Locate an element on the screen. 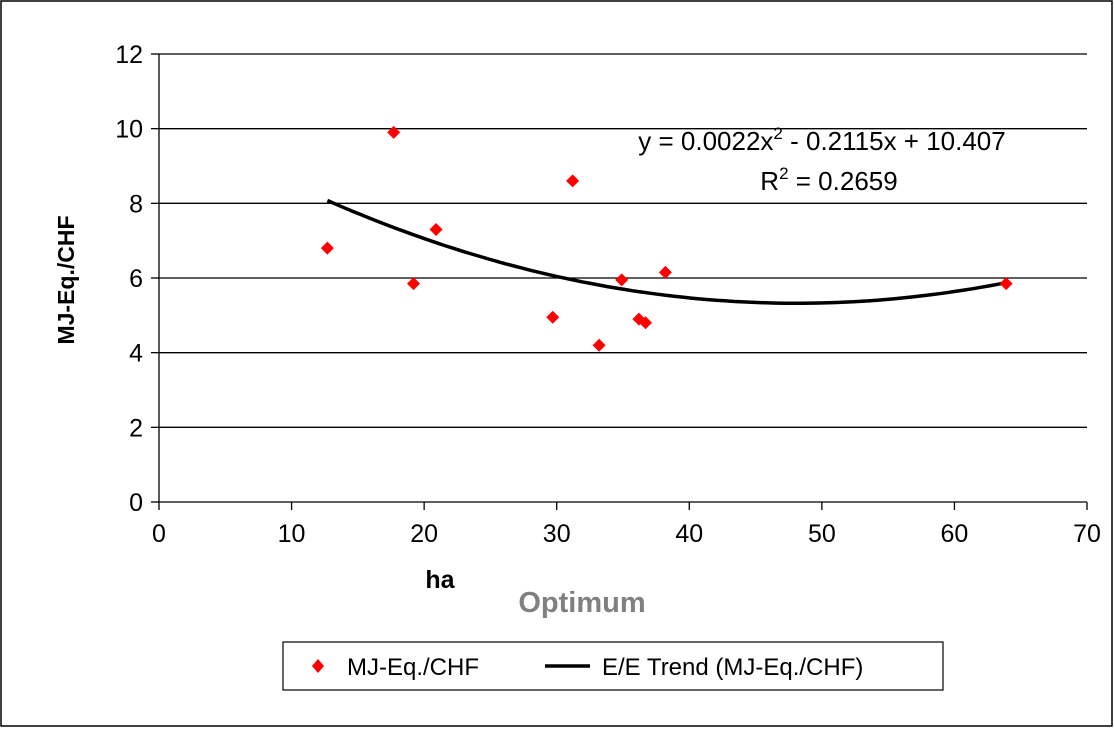 The image size is (1114, 733). y-tick-label: 10 is located at coordinates (129, 130).